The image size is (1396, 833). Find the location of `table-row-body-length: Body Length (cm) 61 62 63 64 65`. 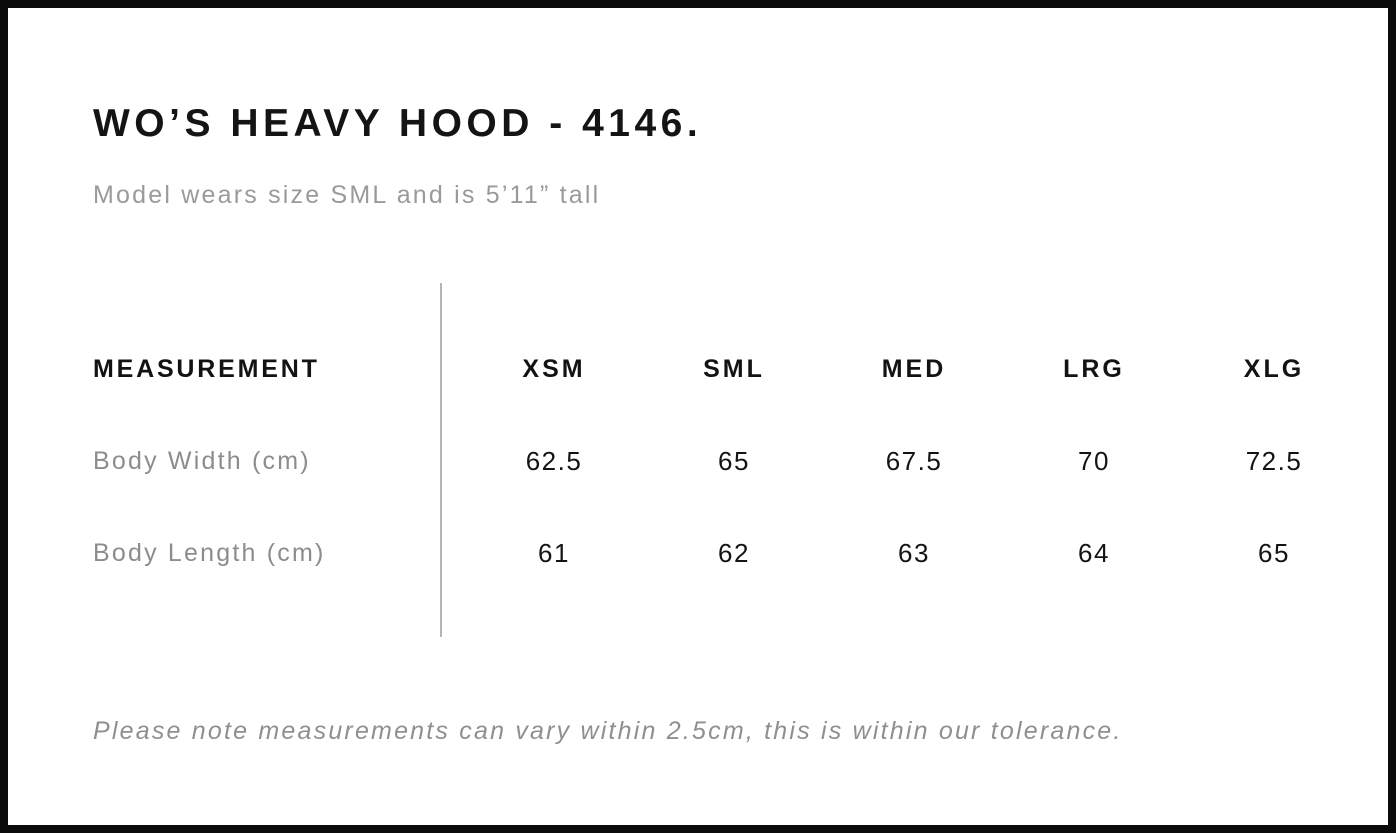

table-row-body-length: Body Length (cm) 61 62 63 64 65 is located at coordinates (728, 553).